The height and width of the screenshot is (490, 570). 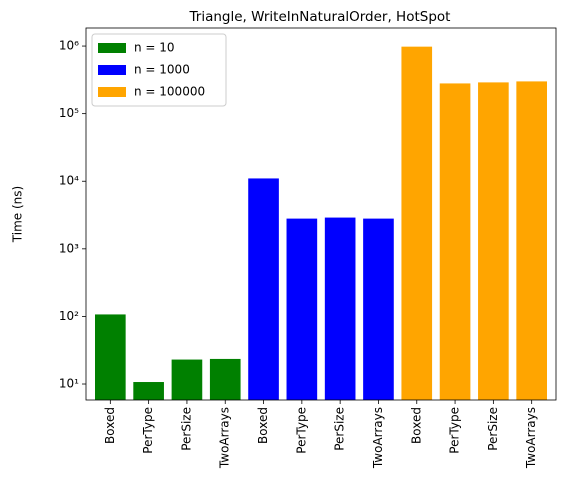 What do you see at coordinates (69, 248) in the screenshot?
I see `y-tick-label: 10³` at bounding box center [69, 248].